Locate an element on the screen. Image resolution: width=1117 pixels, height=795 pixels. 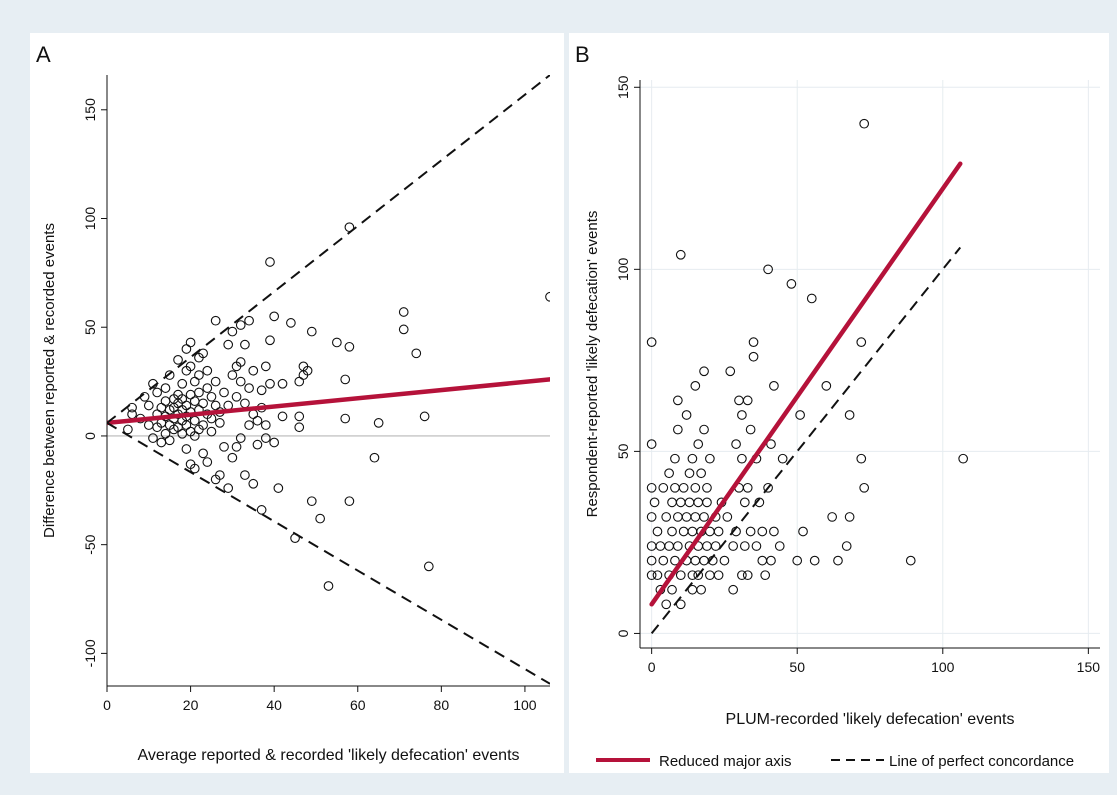
panel-a-x-tick-label: 100 is located at coordinates (525, 705).